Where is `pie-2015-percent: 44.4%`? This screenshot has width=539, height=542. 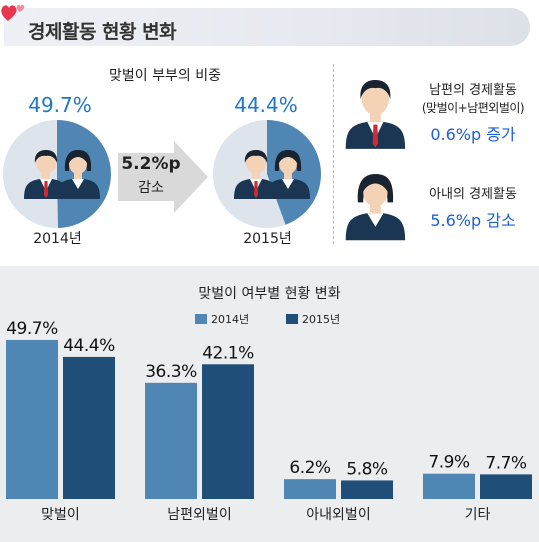 pie-2015-percent: 44.4% is located at coordinates (266, 105).